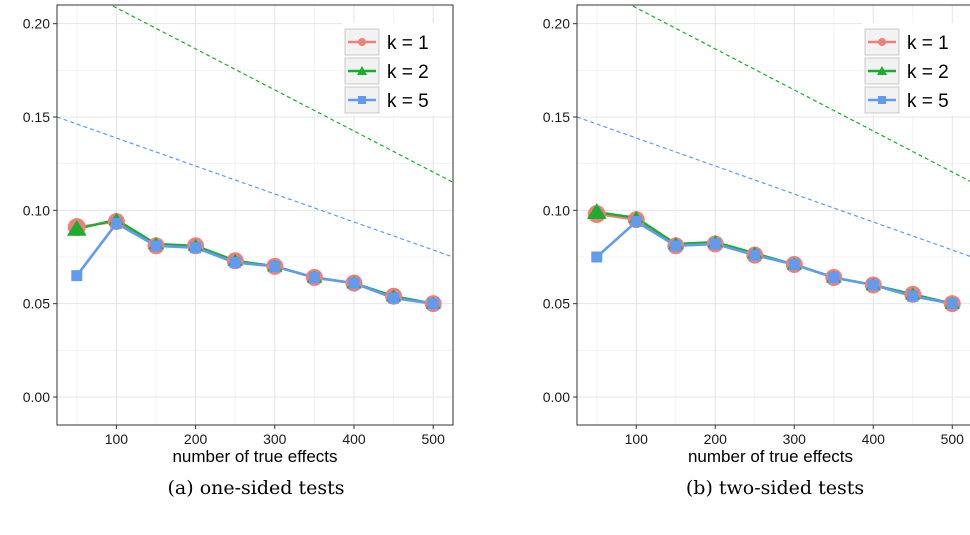 The width and height of the screenshot is (970, 535). I want to click on panel-caption: (a) one-sided tests, so click(256, 488).